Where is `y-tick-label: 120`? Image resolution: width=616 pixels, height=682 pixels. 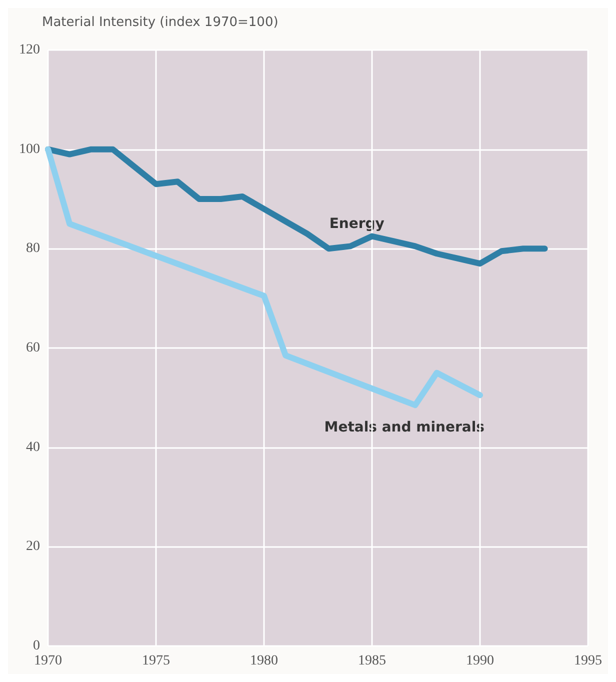
y-tick-label: 120 is located at coordinates (29, 50).